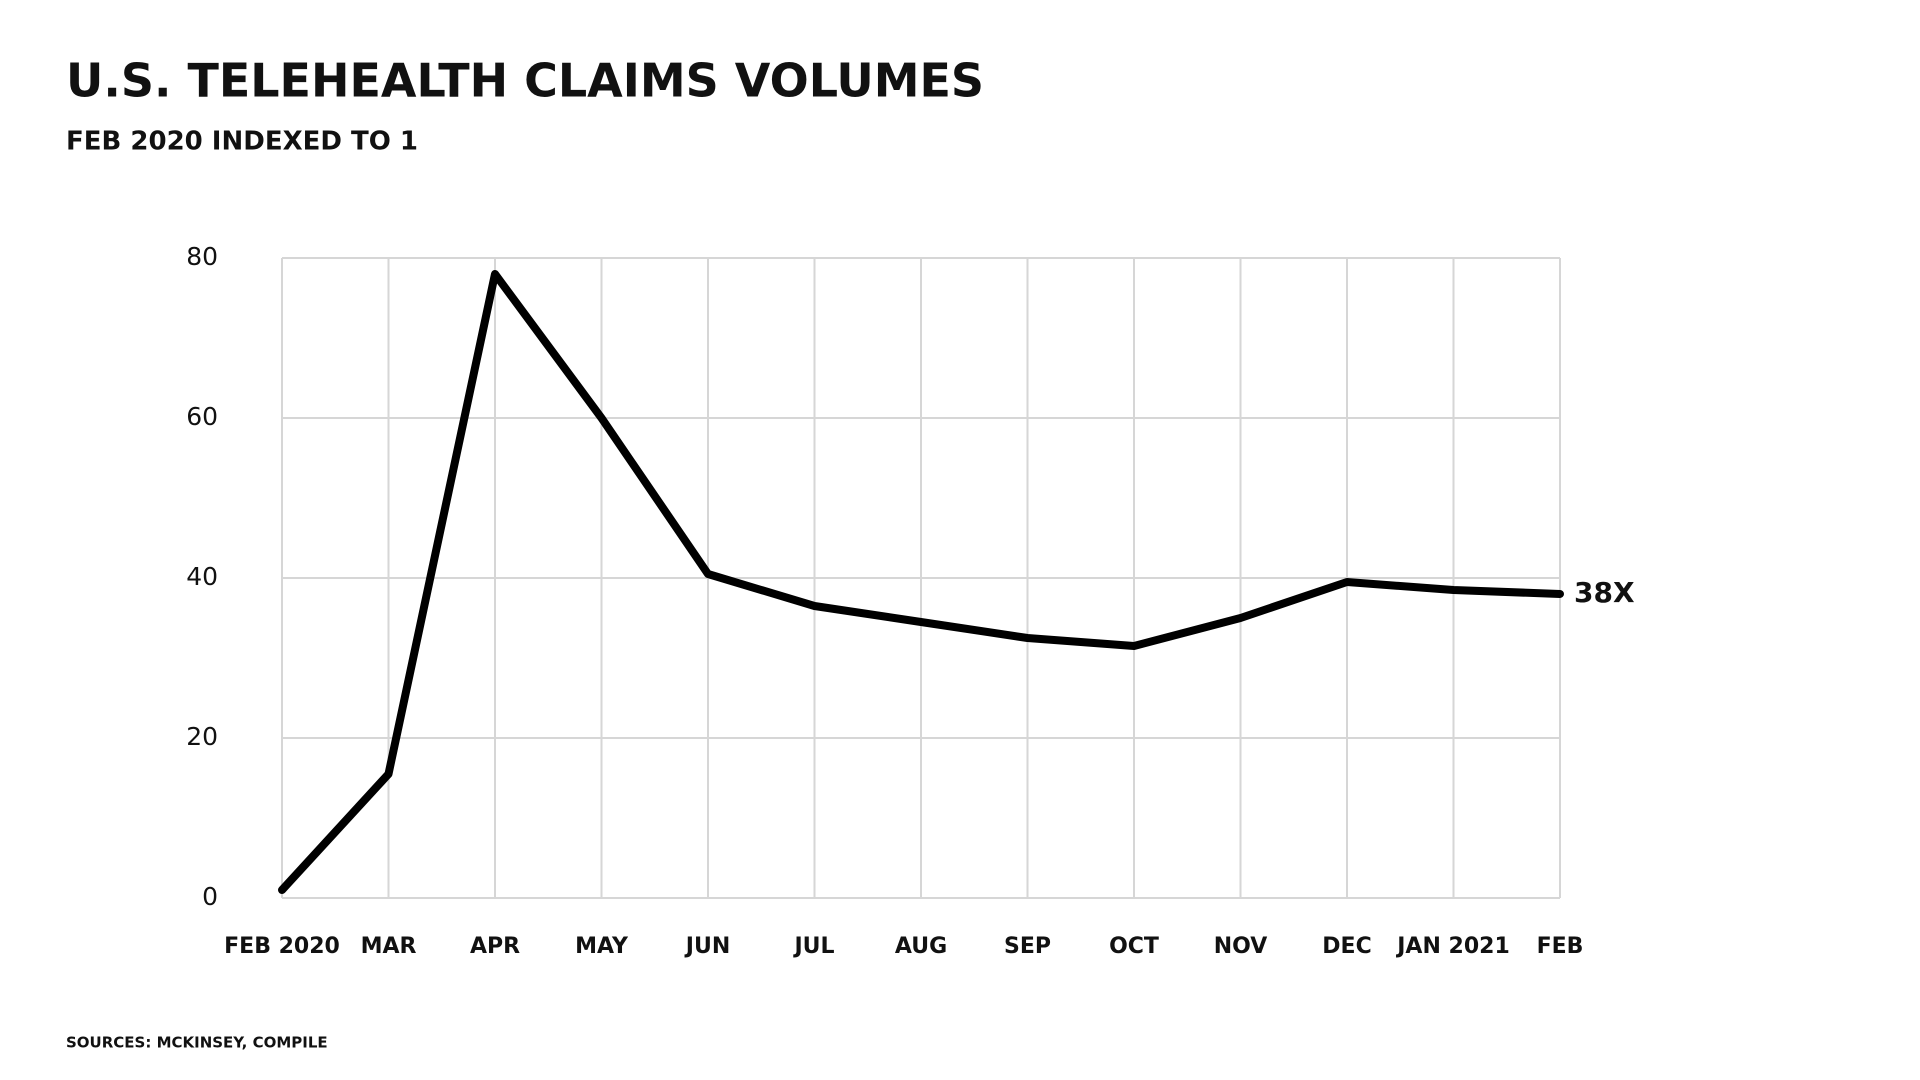 Image resolution: width=1920 pixels, height=1080 pixels. What do you see at coordinates (707, 946) in the screenshot?
I see `x-tick-label: JUN` at bounding box center [707, 946].